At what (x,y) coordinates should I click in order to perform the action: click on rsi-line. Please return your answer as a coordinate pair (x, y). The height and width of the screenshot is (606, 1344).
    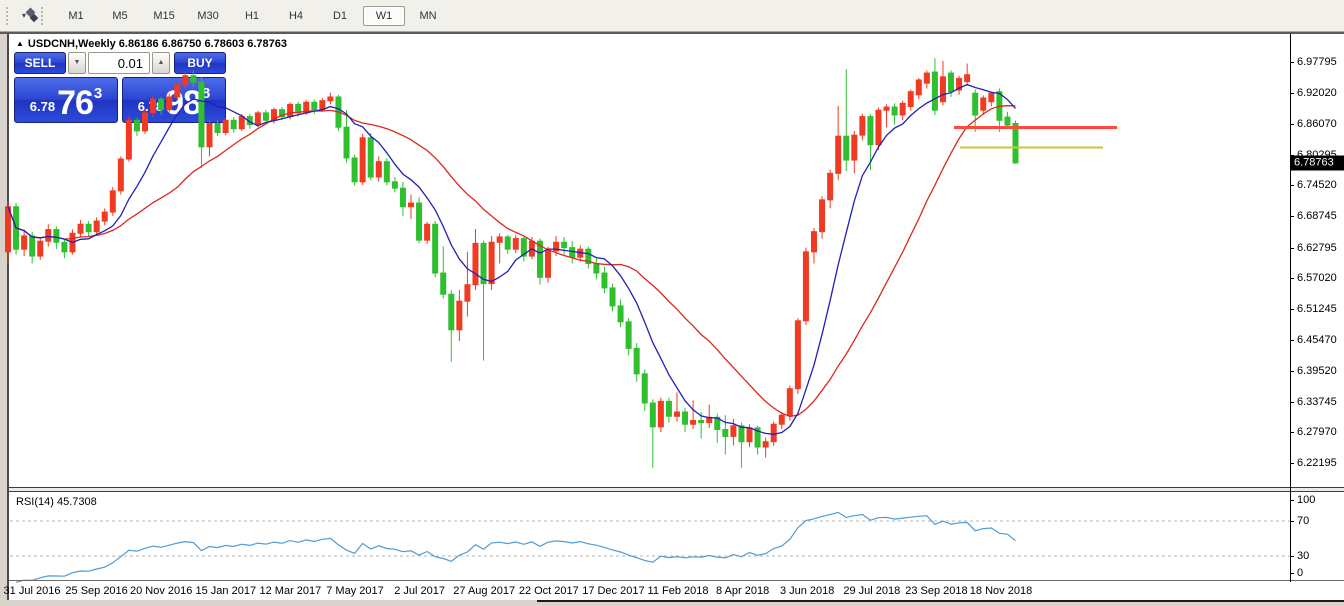
    Looking at the image, I should click on (515, 547).